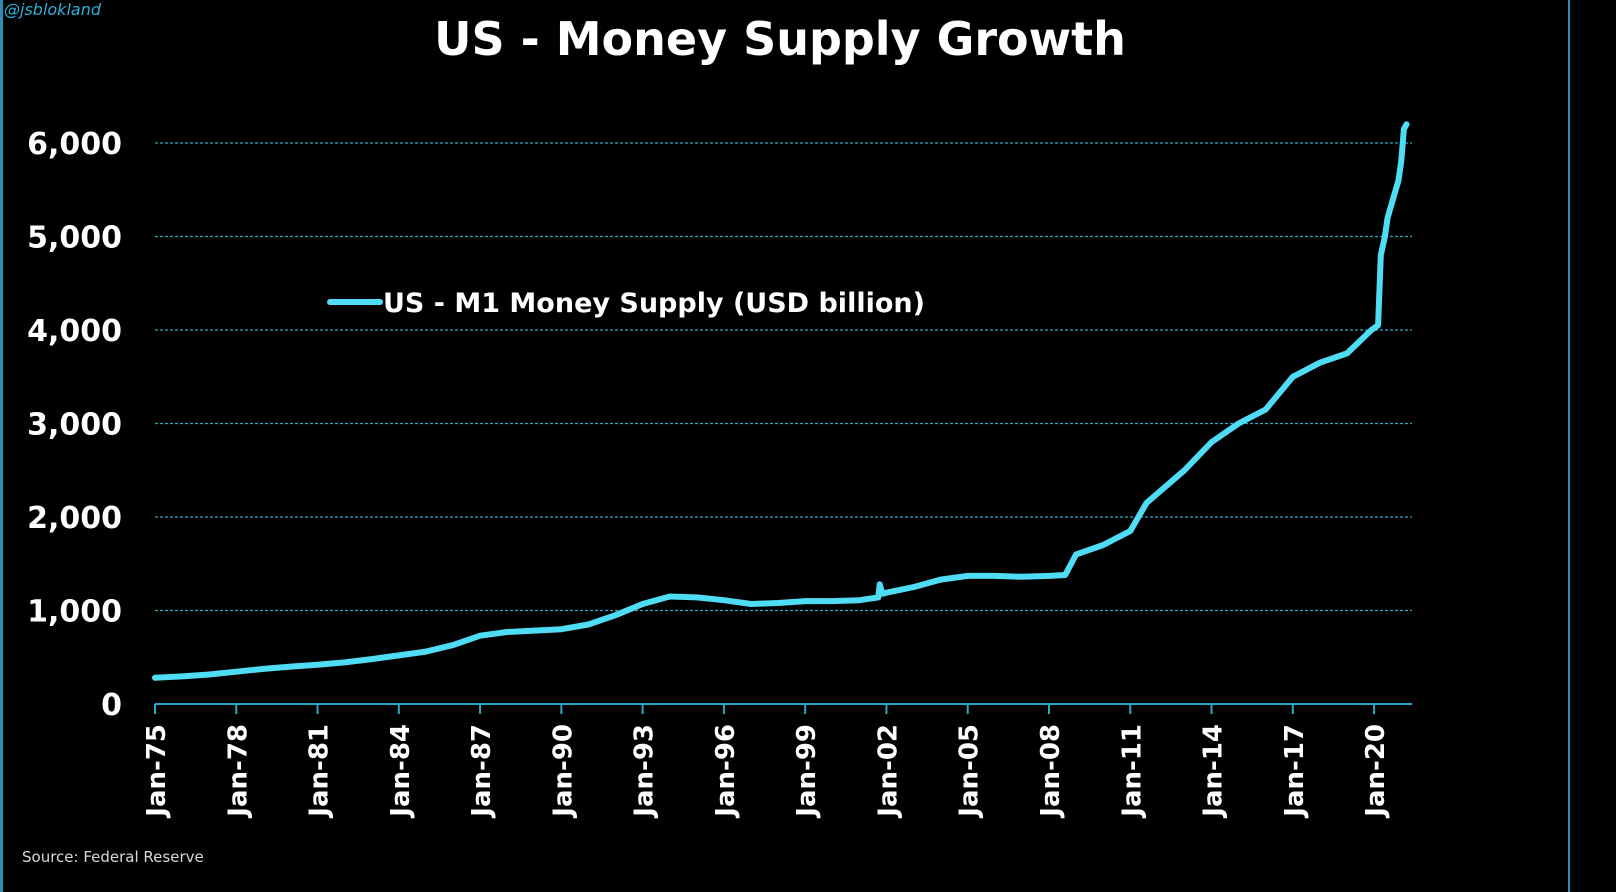 The width and height of the screenshot is (1616, 892). What do you see at coordinates (52, 9) in the screenshot?
I see `author-handle: @jsblokland` at bounding box center [52, 9].